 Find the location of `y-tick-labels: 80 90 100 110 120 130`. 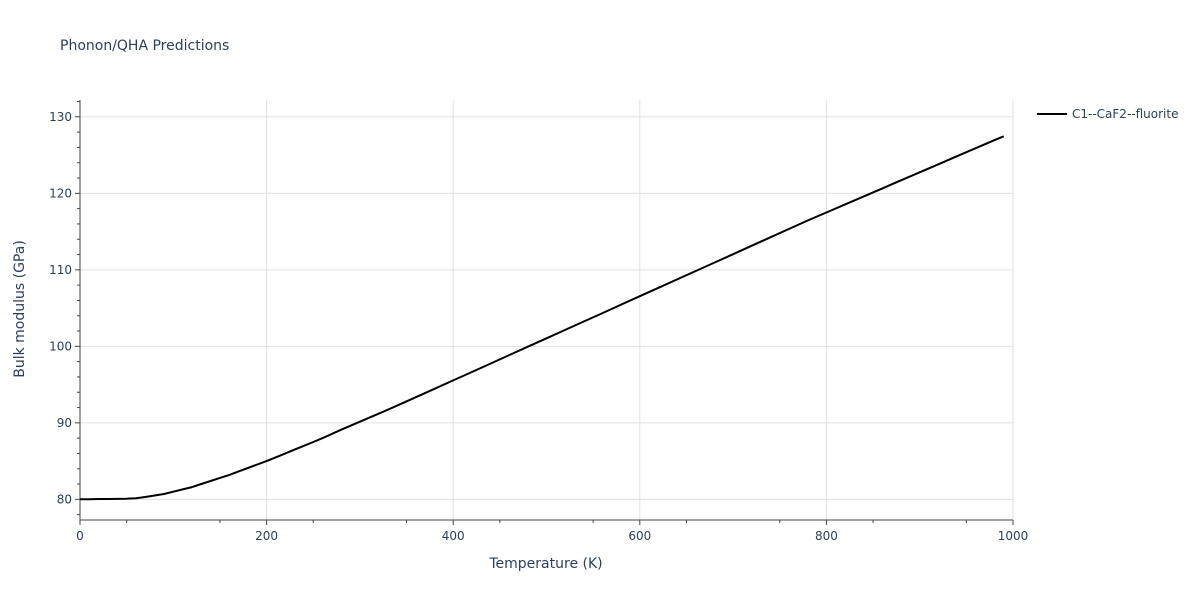

y-tick-labels: 80 90 100 110 120 130 is located at coordinates (60, 308).